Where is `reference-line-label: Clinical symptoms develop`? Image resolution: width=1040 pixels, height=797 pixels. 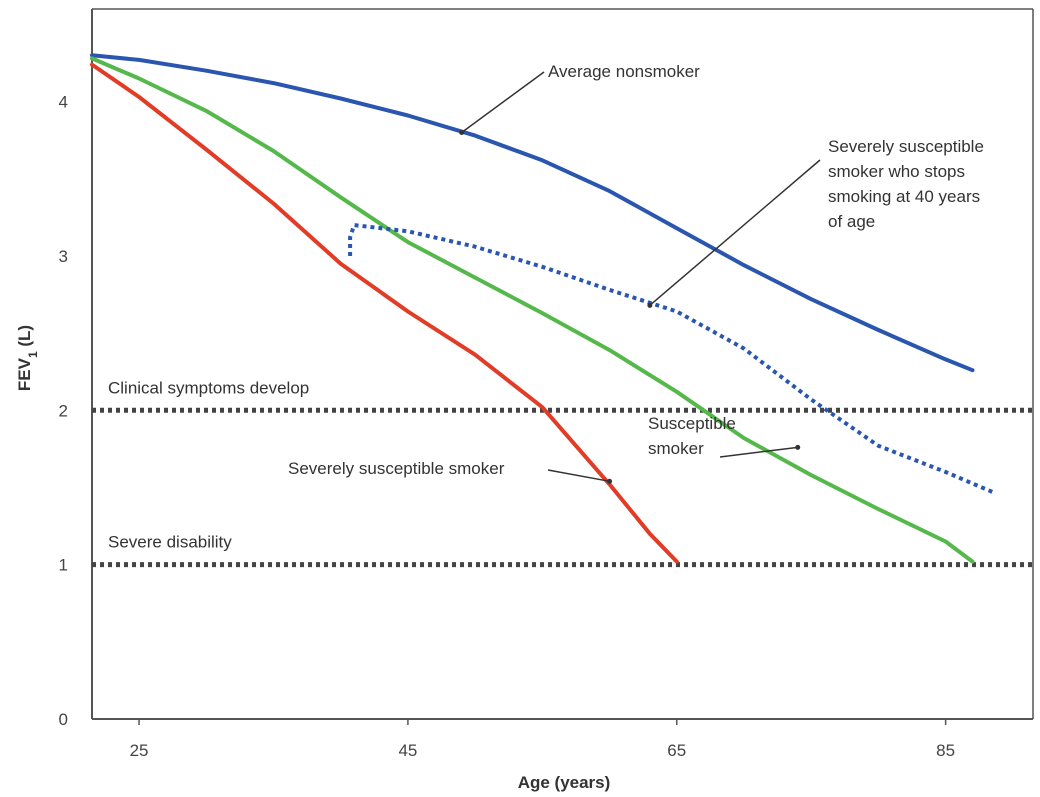 reference-line-label: Clinical symptoms develop is located at coordinates (208, 387).